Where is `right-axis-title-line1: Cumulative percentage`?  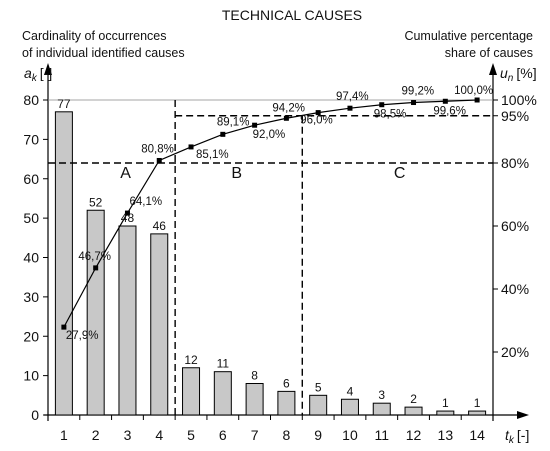
right-axis-title-line1: Cumulative percentage is located at coordinates (468, 36).